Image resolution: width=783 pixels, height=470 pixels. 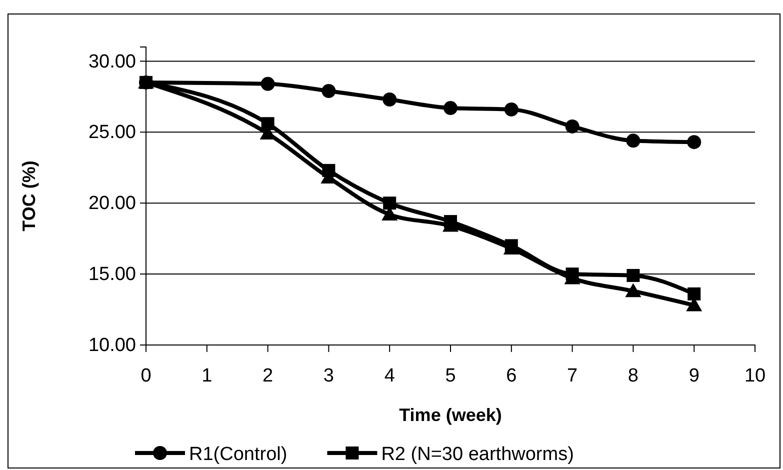 What do you see at coordinates (511, 375) in the screenshot?
I see `x-tick-label: 6` at bounding box center [511, 375].